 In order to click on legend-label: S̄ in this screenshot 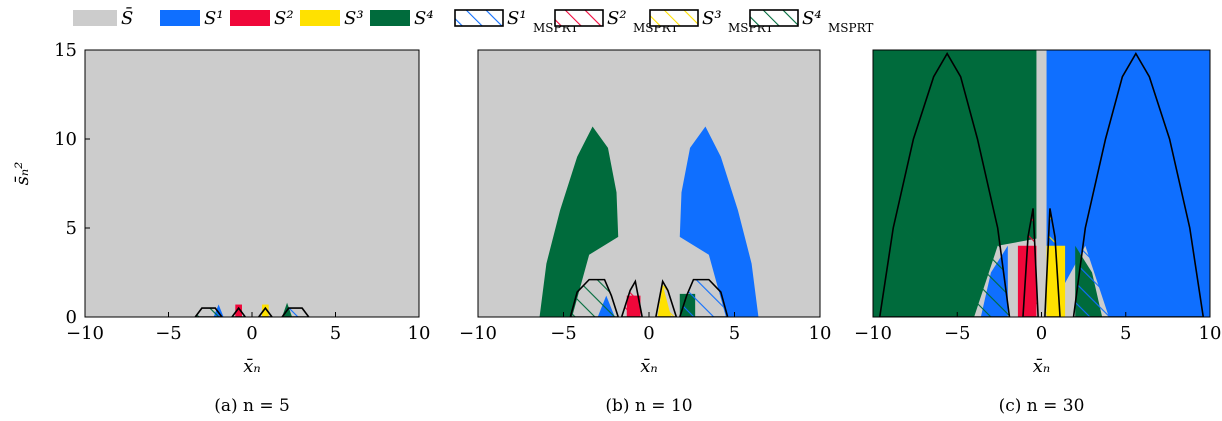, I will do `click(127, 17)`.